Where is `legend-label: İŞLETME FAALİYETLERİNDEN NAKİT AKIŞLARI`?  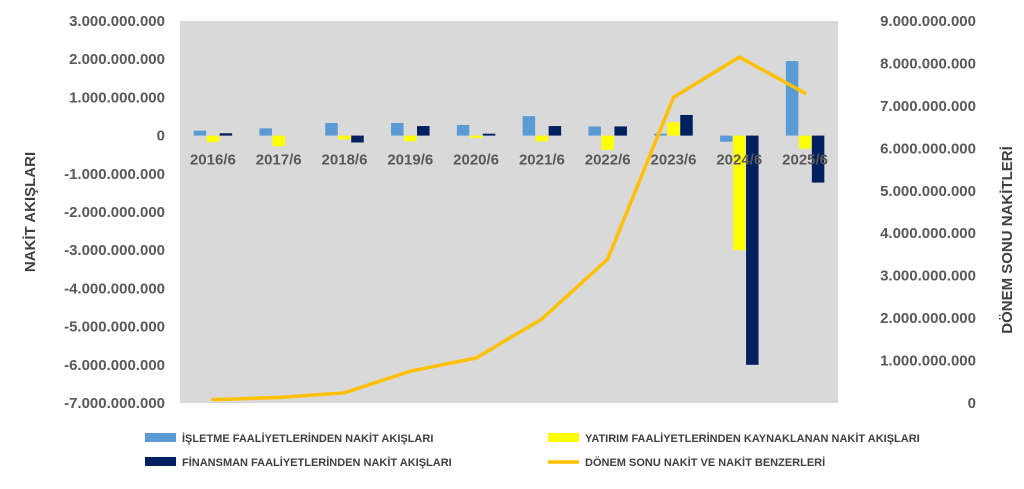 legend-label: İŞLETME FAALİYETLERİNDEN NAKİT AKIŞLARI is located at coordinates (307, 438).